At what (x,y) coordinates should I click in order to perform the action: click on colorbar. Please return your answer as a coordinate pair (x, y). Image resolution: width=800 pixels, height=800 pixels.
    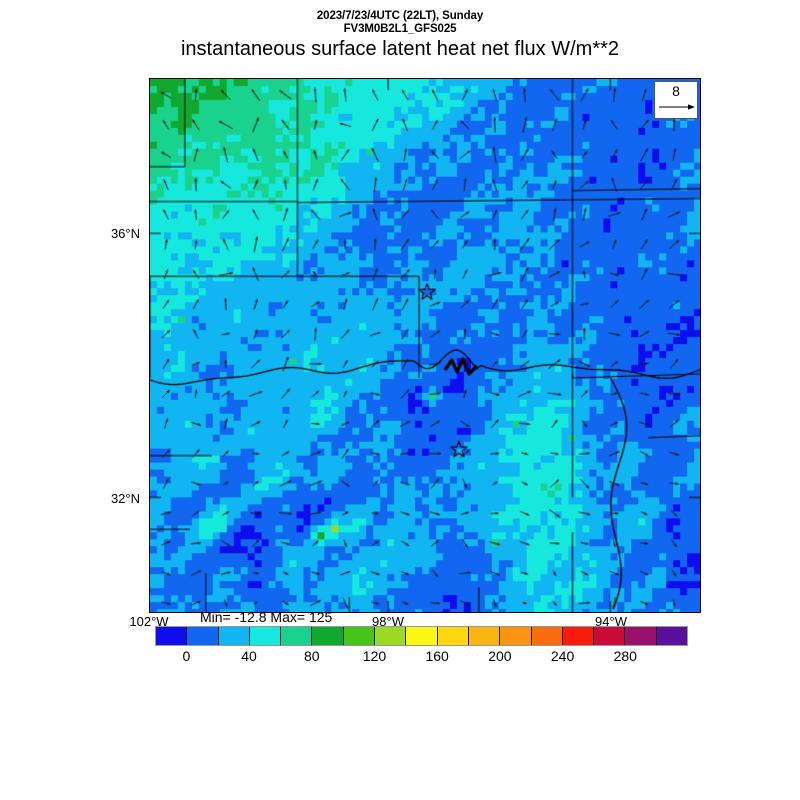
    Looking at the image, I should click on (421, 636).